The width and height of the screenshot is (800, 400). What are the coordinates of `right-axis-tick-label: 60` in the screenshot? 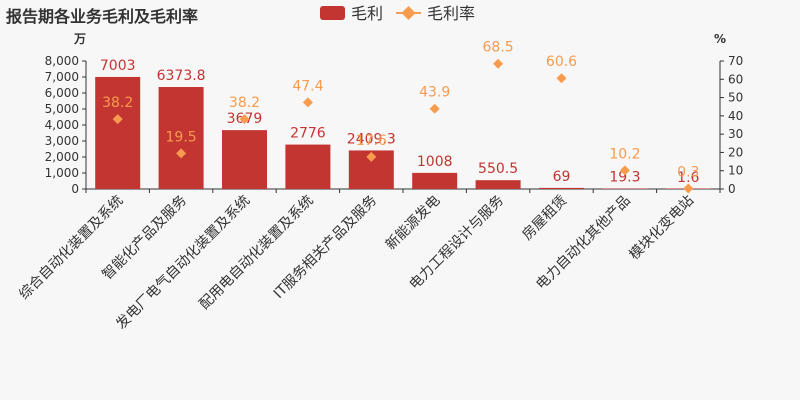 It's located at (735, 79).